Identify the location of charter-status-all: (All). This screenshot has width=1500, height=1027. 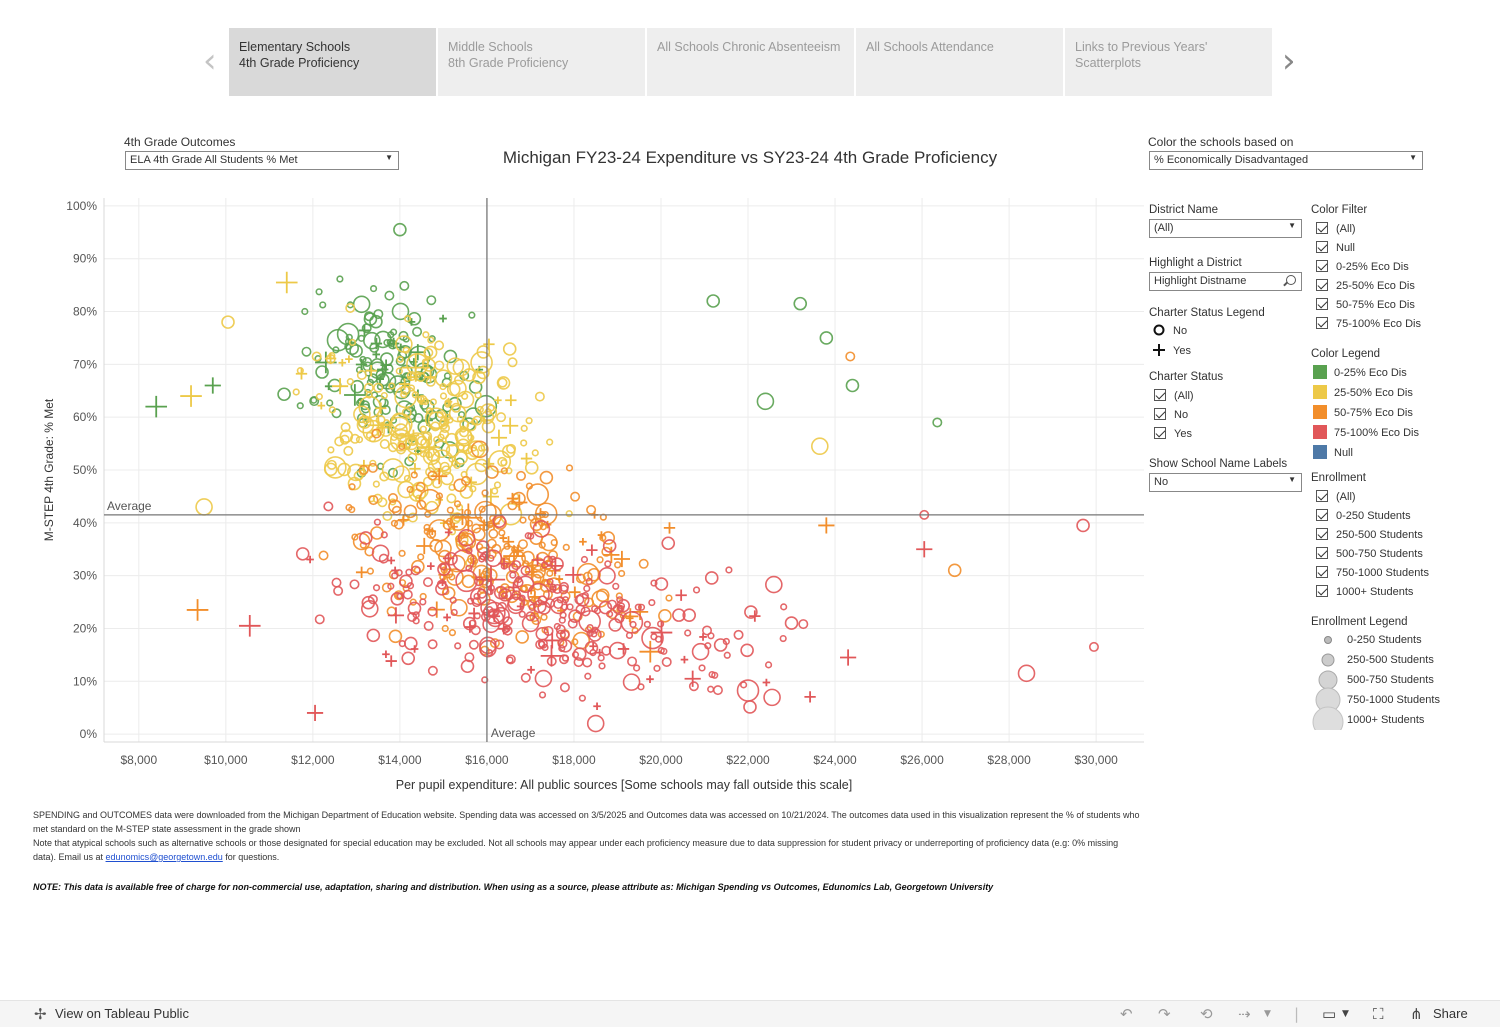
(1174, 397).